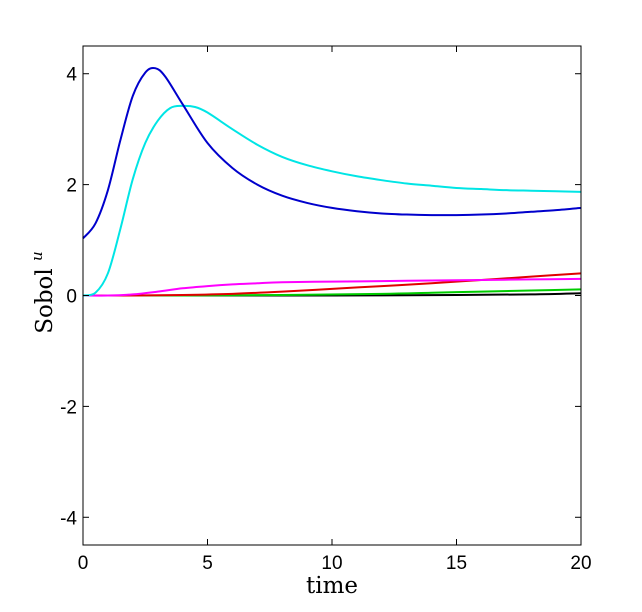 This screenshot has width=642, height=612. I want to click on y-axis-label: Sobol u, so click(43, 292).